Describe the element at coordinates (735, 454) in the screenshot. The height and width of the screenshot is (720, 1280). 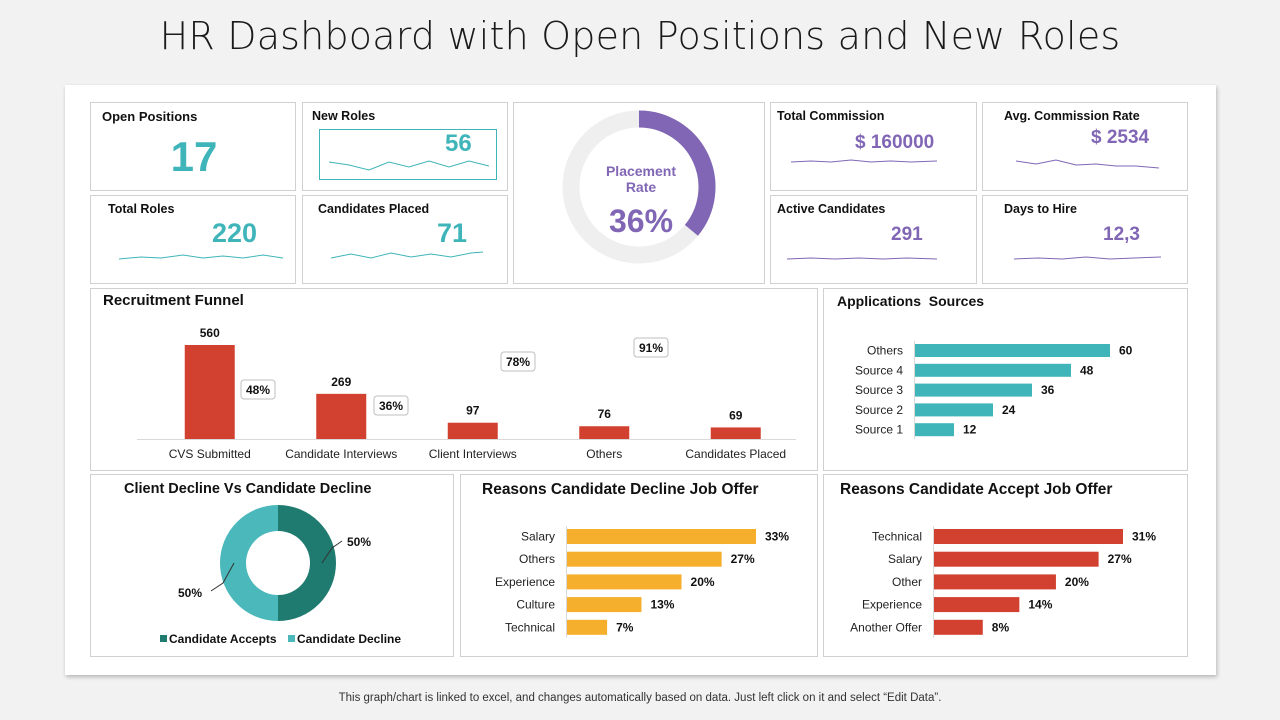
I see `funnel-category-label: Candidates Placed` at that location.